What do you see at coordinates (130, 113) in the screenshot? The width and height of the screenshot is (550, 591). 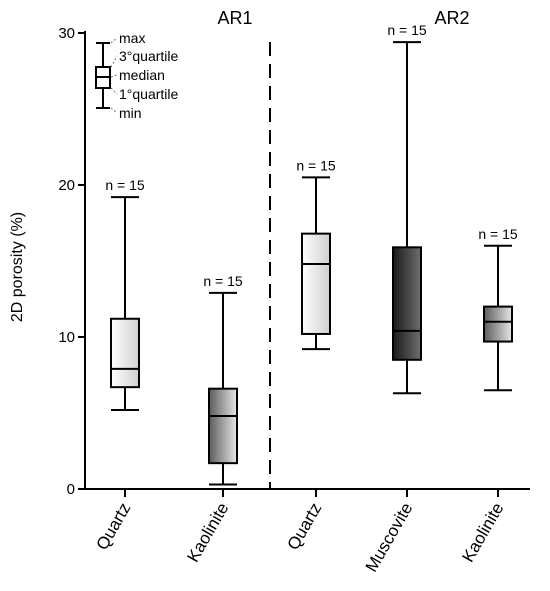 I see `legend-label: min` at bounding box center [130, 113].